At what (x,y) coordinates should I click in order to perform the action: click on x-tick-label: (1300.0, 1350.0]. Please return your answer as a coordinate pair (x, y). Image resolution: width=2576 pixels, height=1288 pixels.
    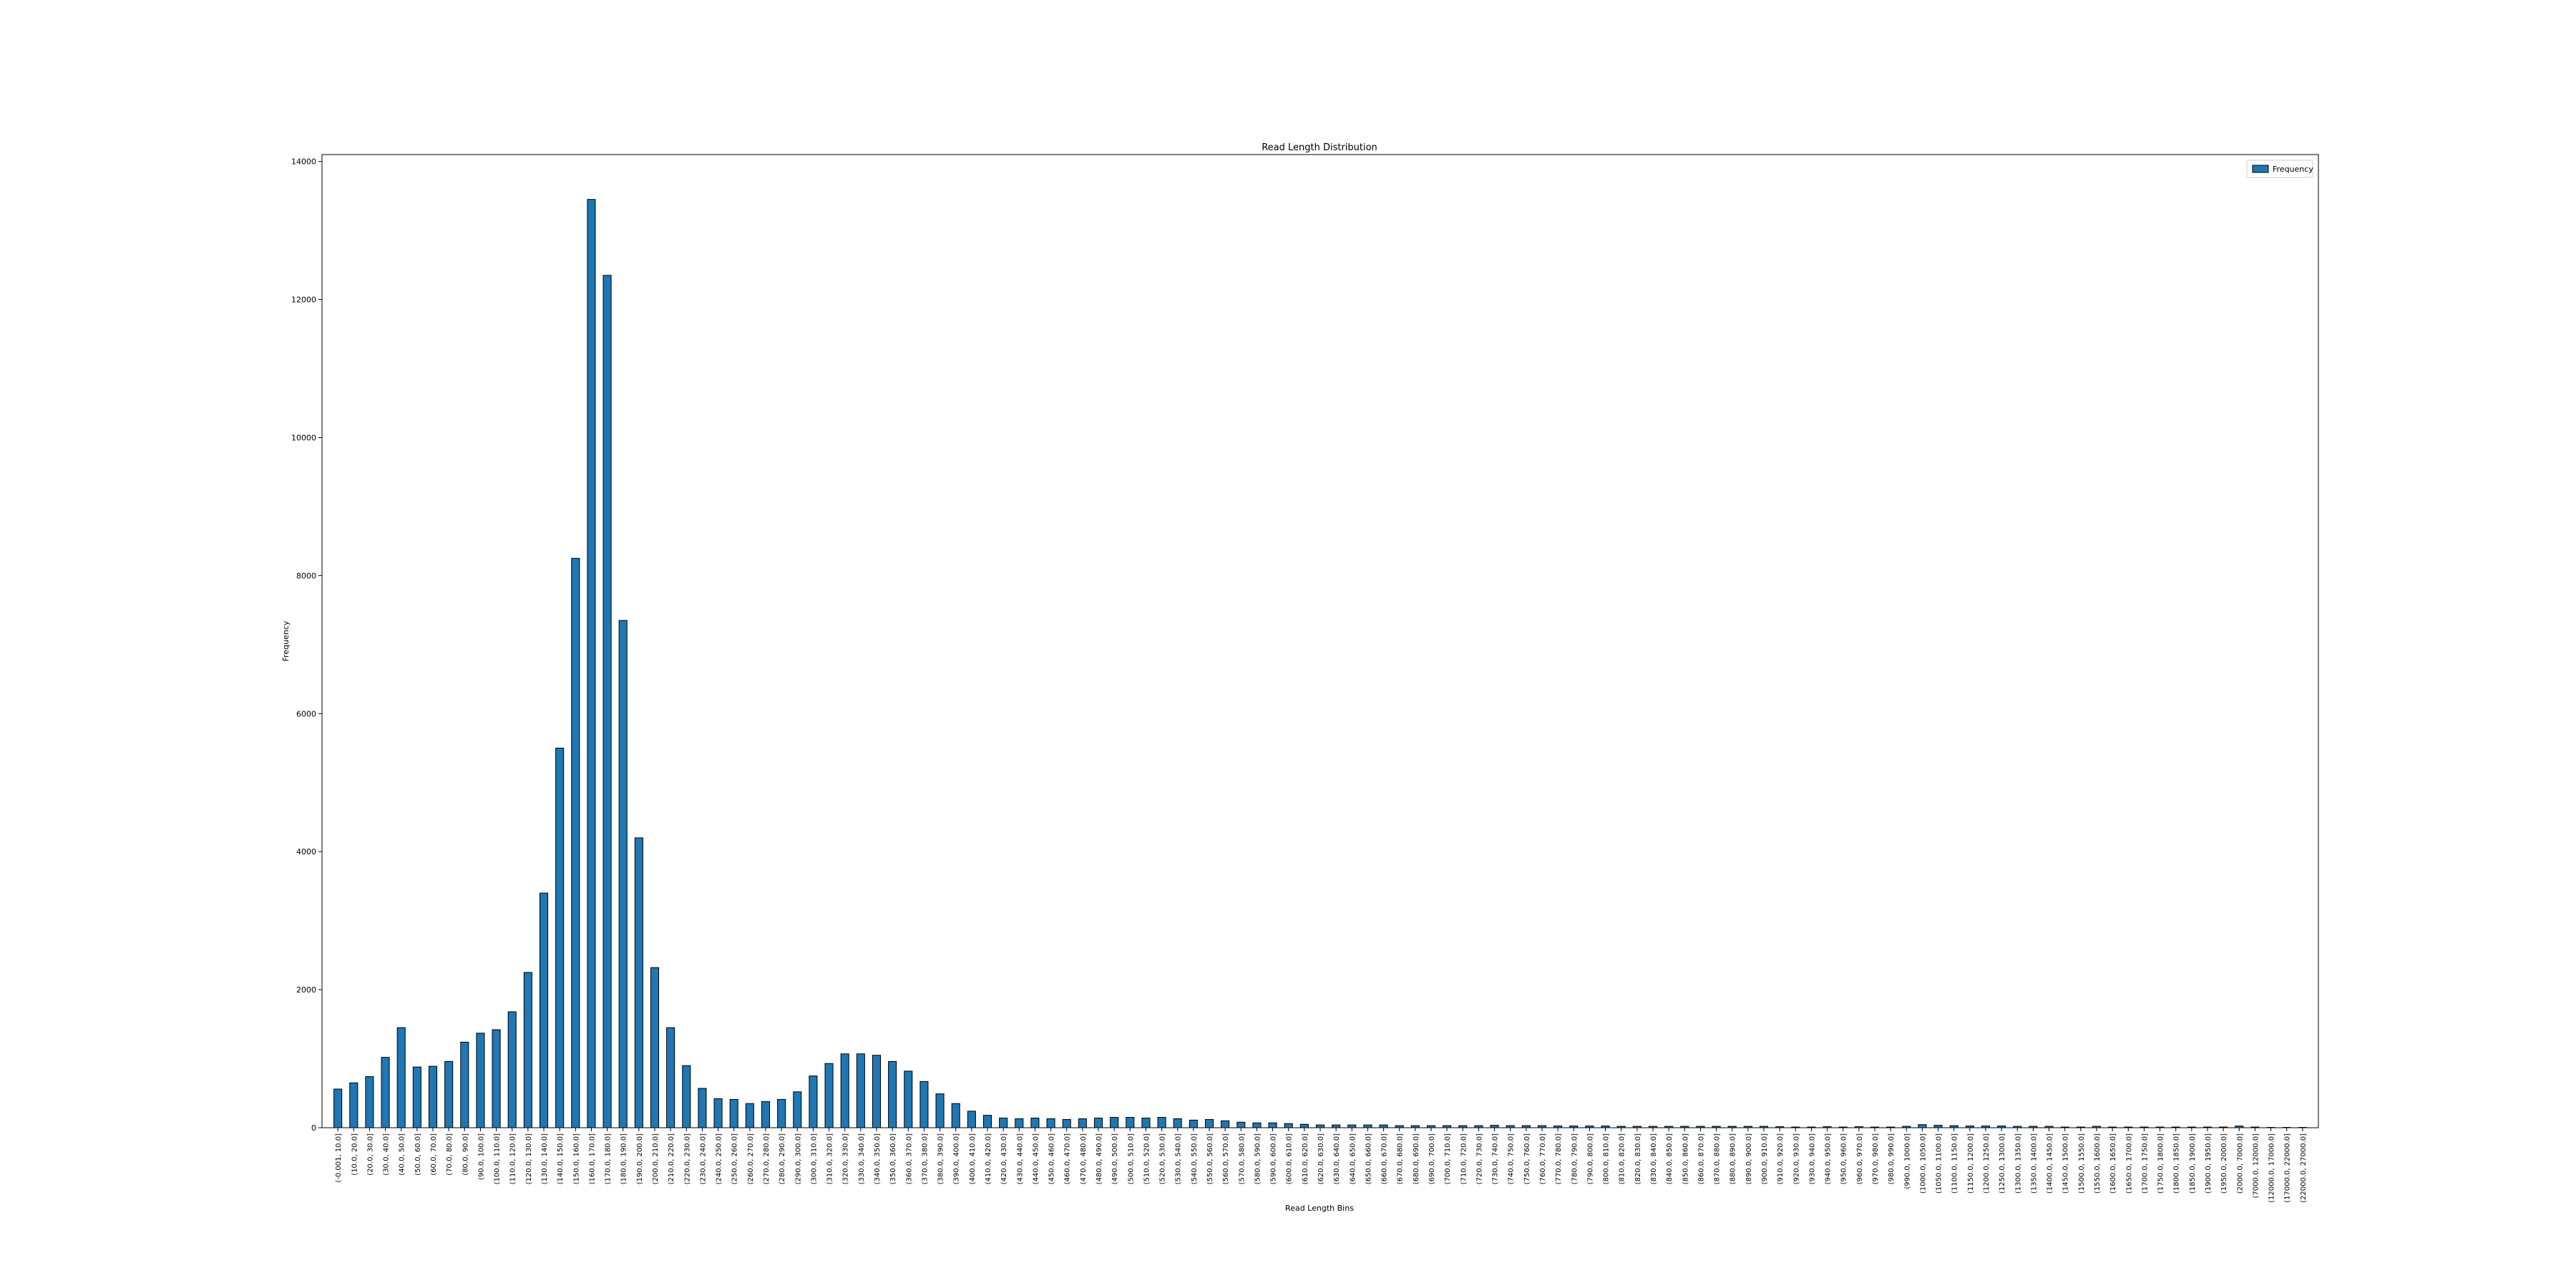
    Looking at the image, I should click on (2018, 1163).